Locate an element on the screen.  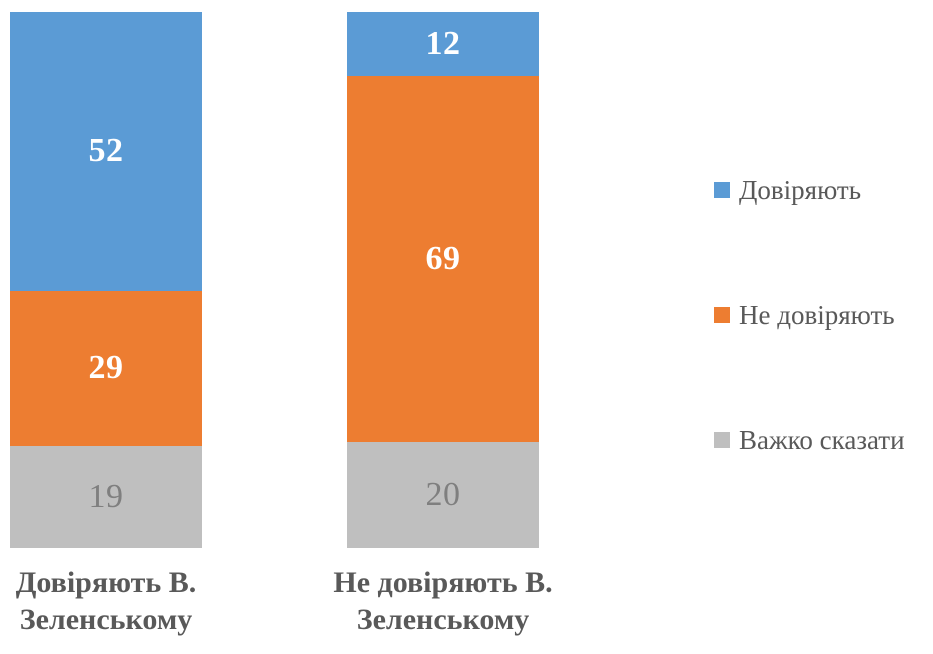
legend-label: Довіряють is located at coordinates (800, 189).